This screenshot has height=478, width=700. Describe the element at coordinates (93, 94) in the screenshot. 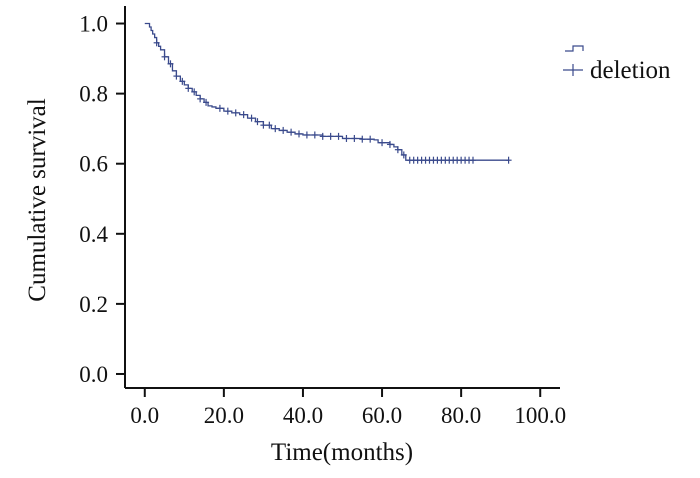

I see `y-tick-label: 0.8` at that location.